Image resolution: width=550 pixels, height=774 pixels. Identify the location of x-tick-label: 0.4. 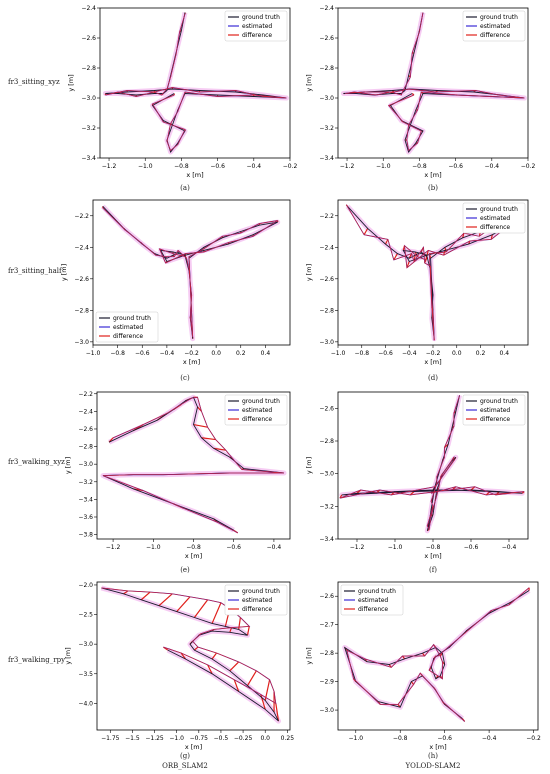
(266, 353).